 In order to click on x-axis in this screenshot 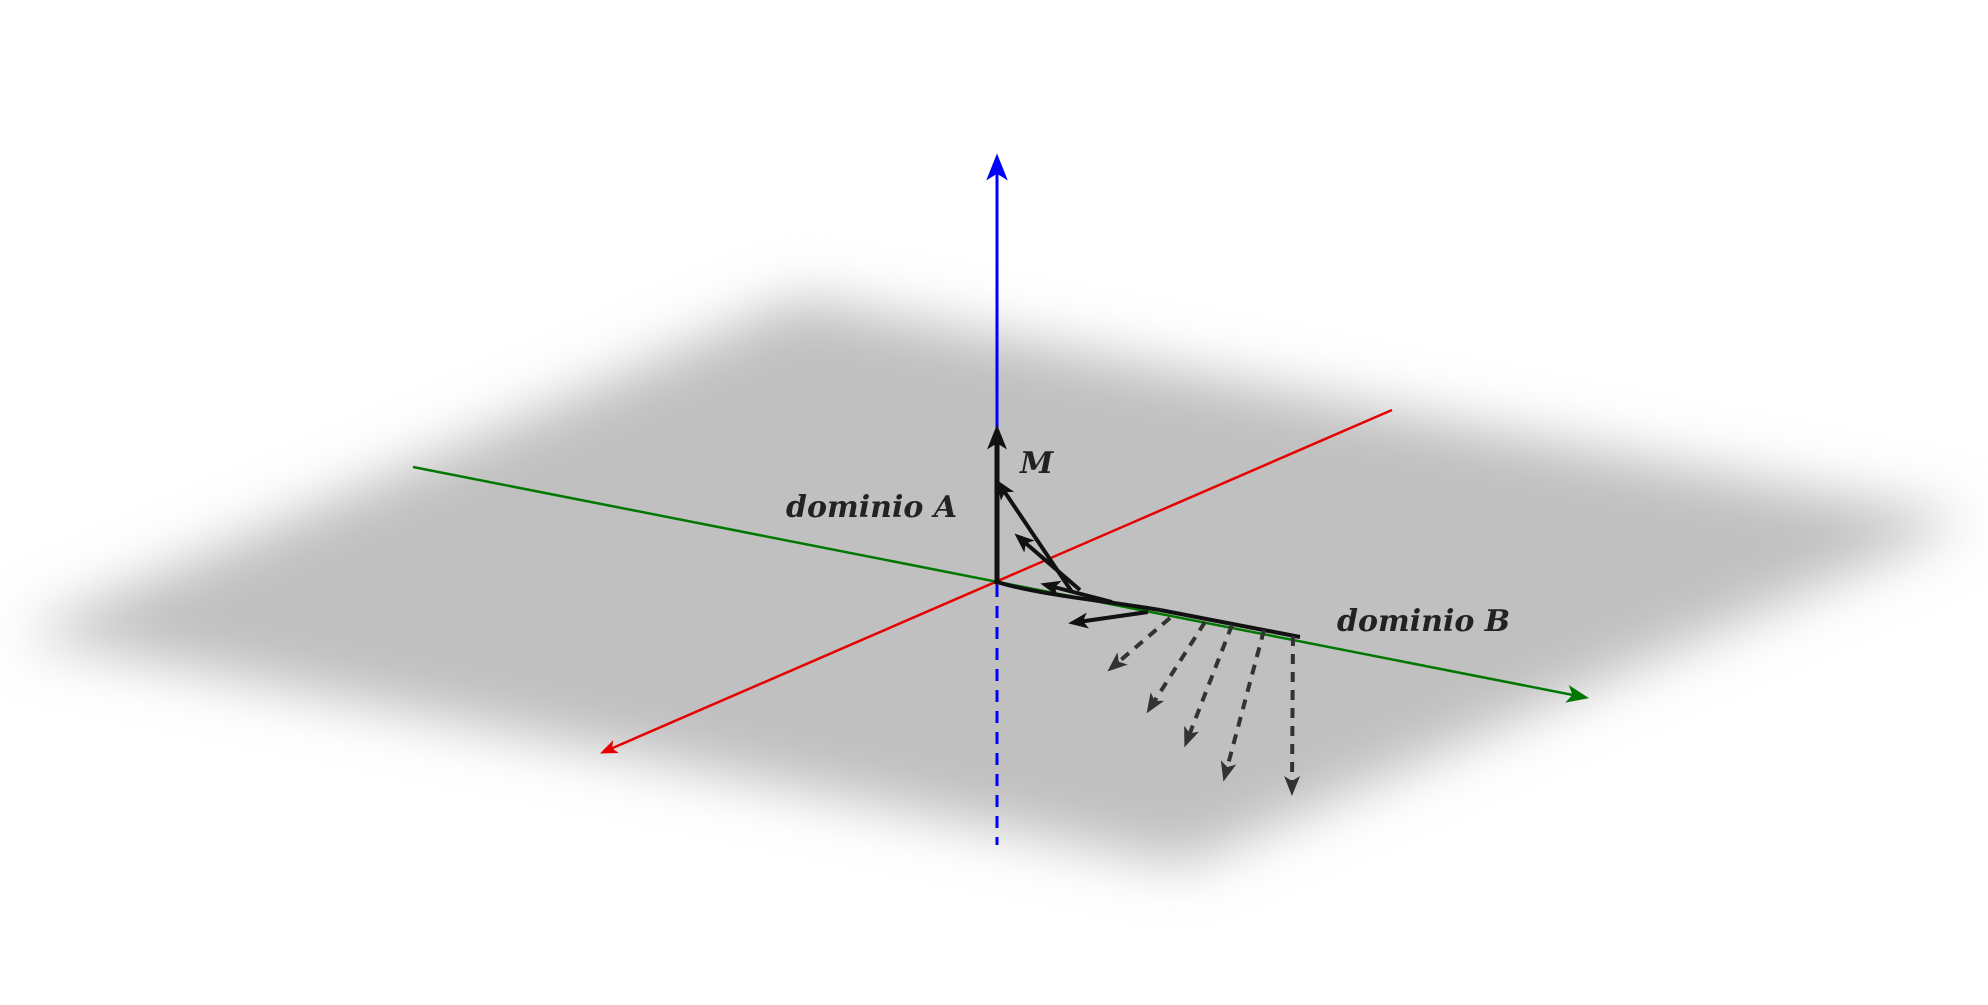, I will do `click(996, 581)`.